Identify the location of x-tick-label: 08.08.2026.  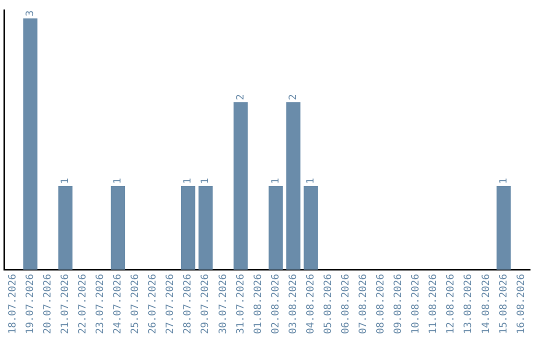
(381, 304).